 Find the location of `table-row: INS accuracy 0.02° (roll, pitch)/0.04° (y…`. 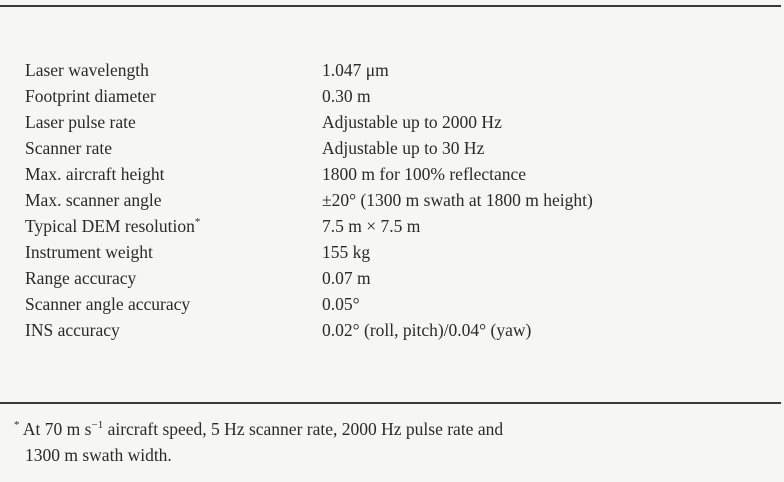

table-row: INS accuracy 0.02° (roll, pitch)/0.04° (y… is located at coordinates (309, 330).